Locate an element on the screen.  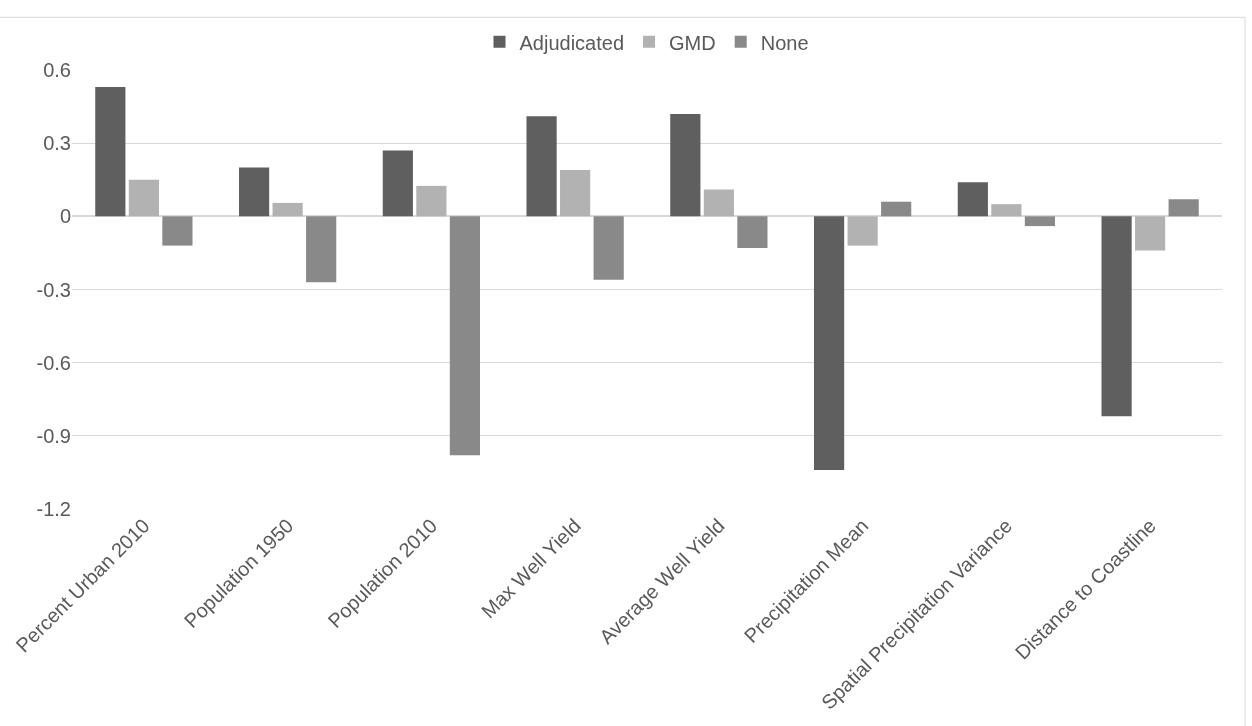
y-tick-label: -0.6 is located at coordinates (53, 362).